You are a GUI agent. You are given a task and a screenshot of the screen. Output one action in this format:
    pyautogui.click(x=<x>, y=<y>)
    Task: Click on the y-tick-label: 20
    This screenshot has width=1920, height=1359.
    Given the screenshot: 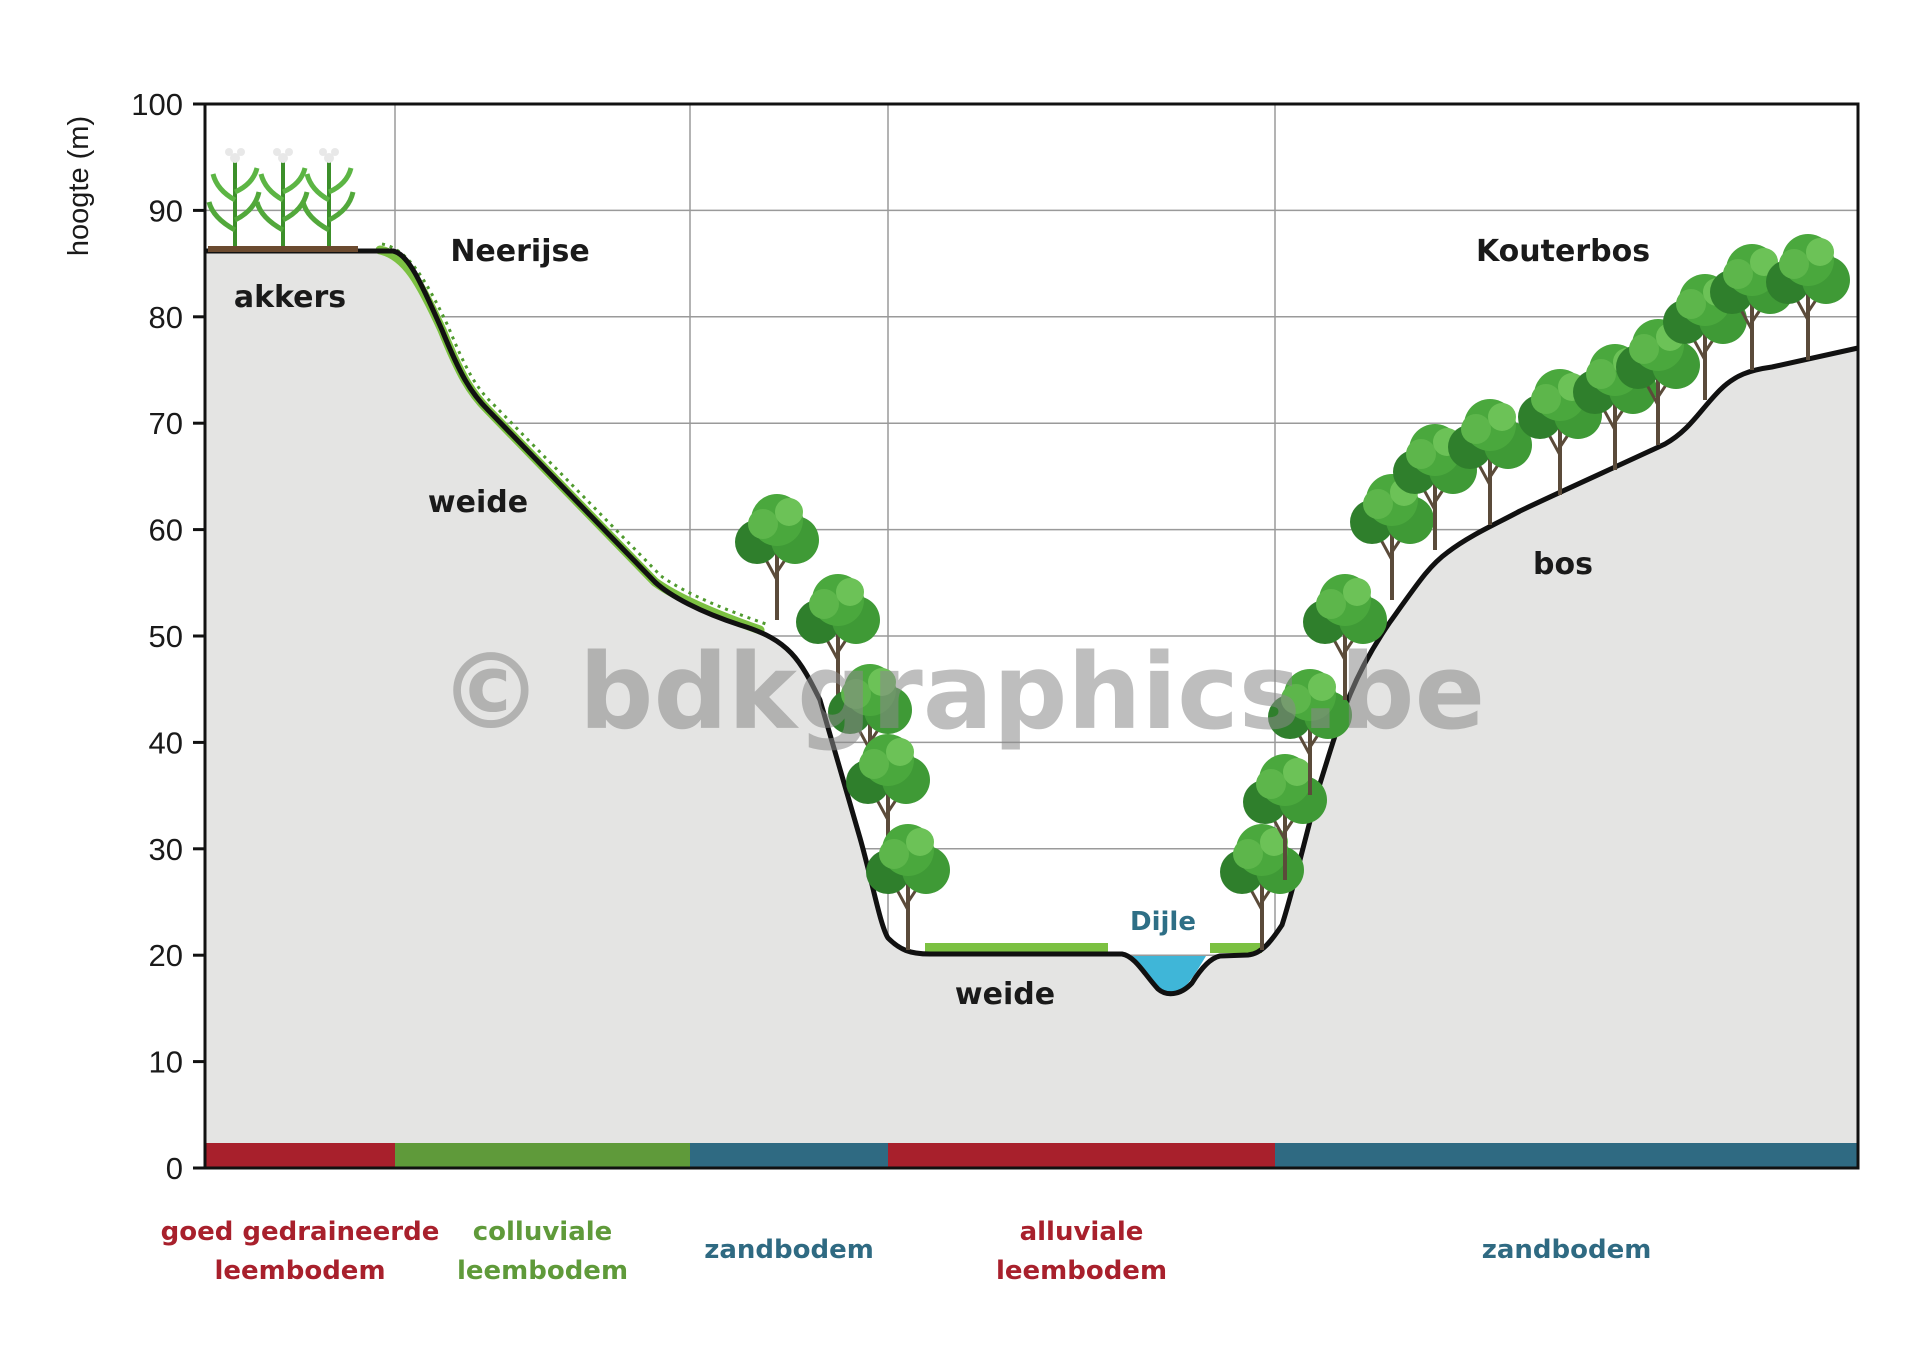 What is the action you would take?
    pyautogui.click(x=166, y=955)
    